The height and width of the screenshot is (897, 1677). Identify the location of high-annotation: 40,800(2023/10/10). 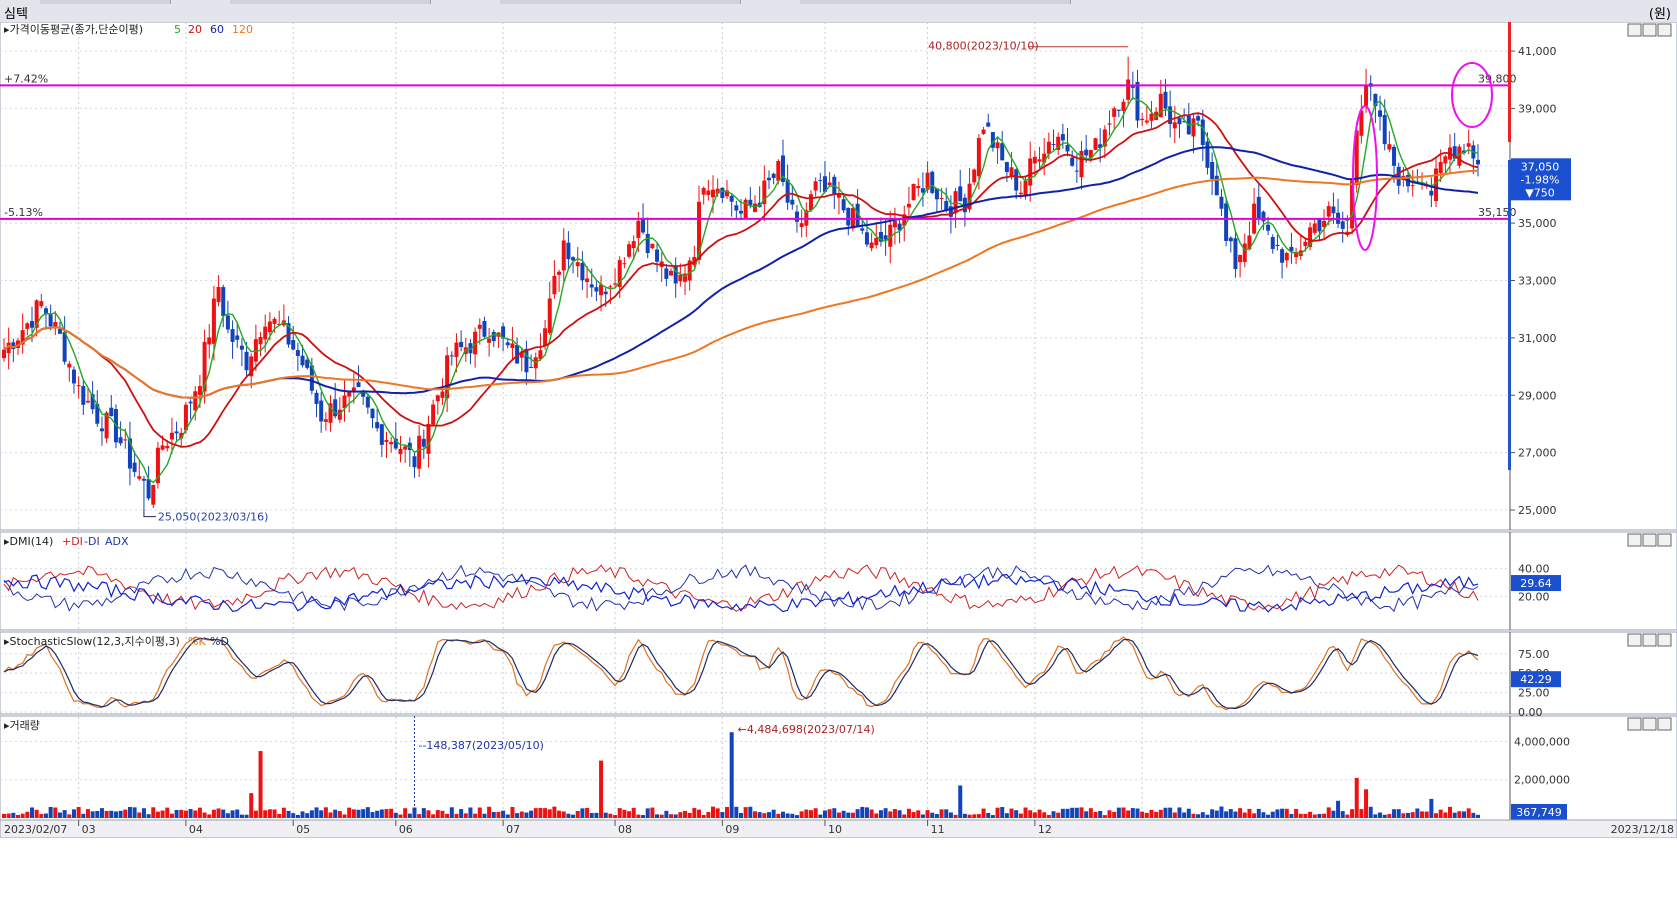
(983, 46).